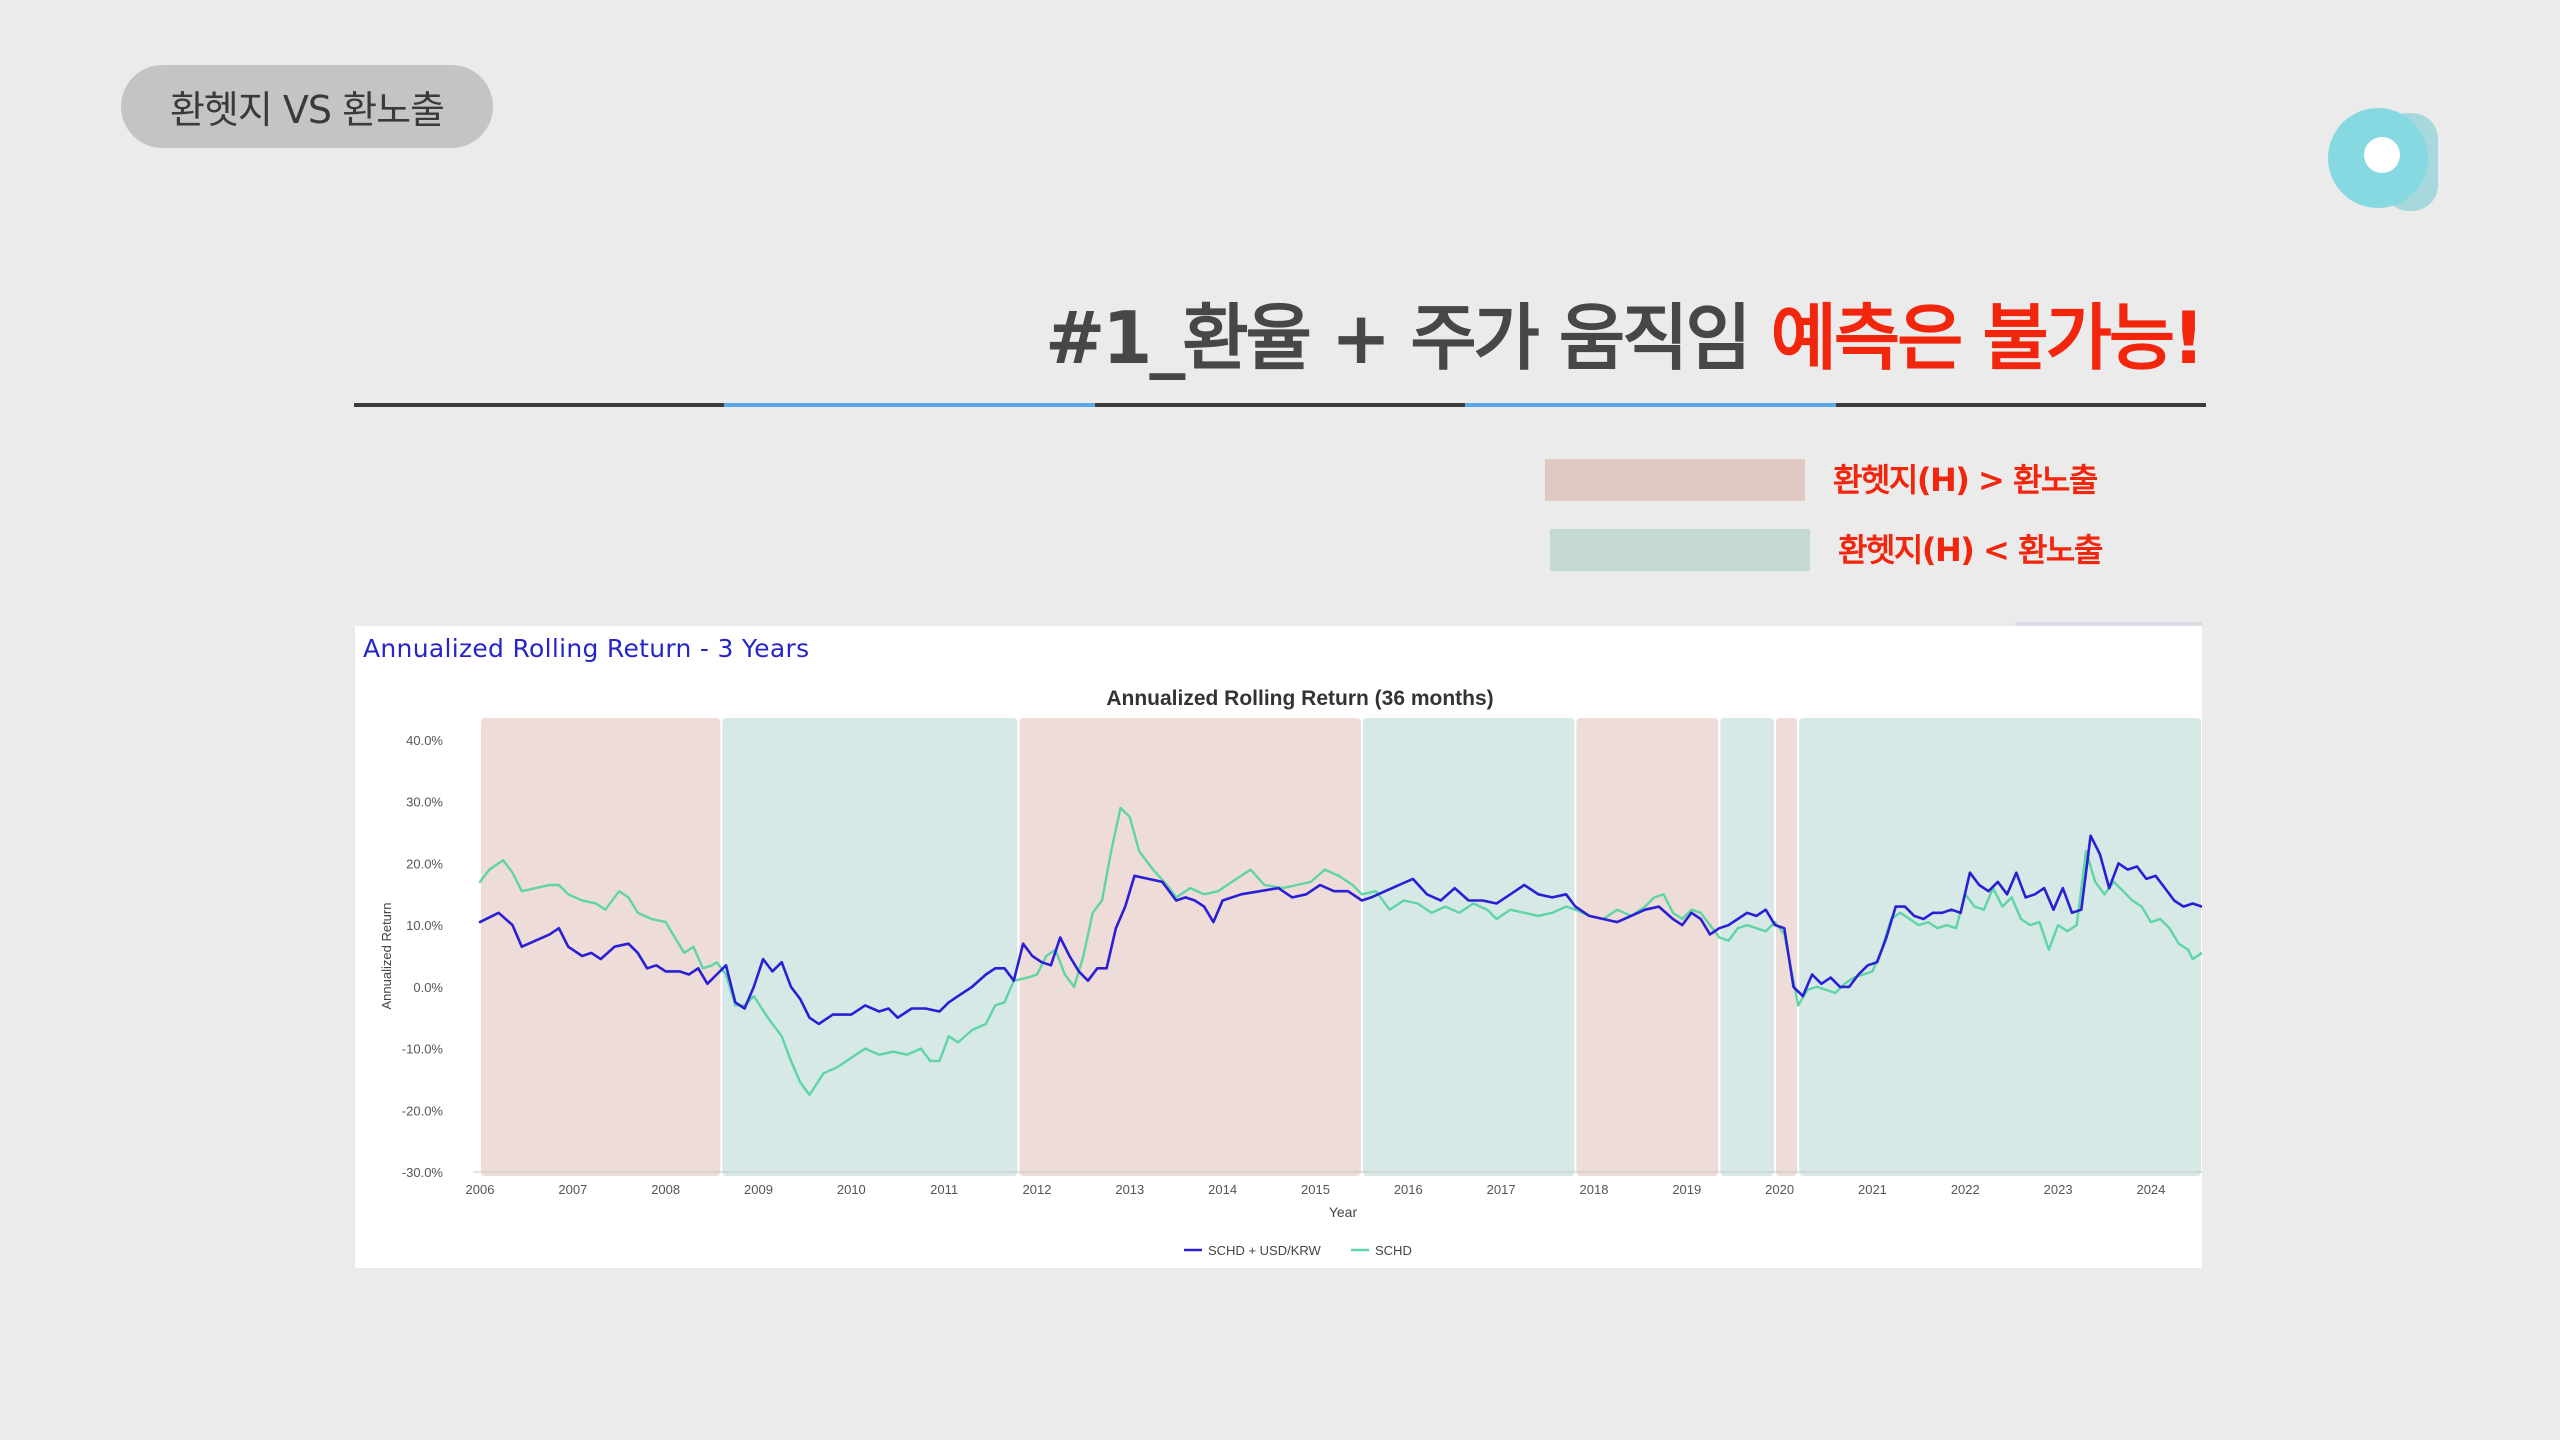  I want to click on y-tick-label: -30.0%, so click(423, 1172).